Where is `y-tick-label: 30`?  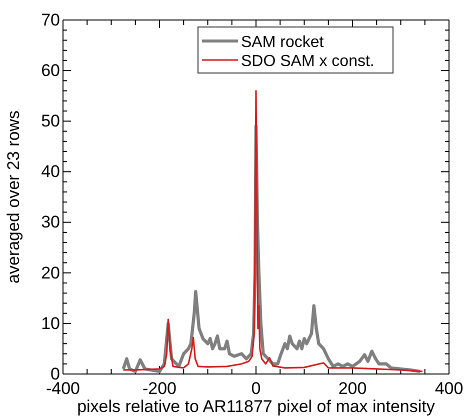
y-tick-label: 30 is located at coordinates (50, 222).